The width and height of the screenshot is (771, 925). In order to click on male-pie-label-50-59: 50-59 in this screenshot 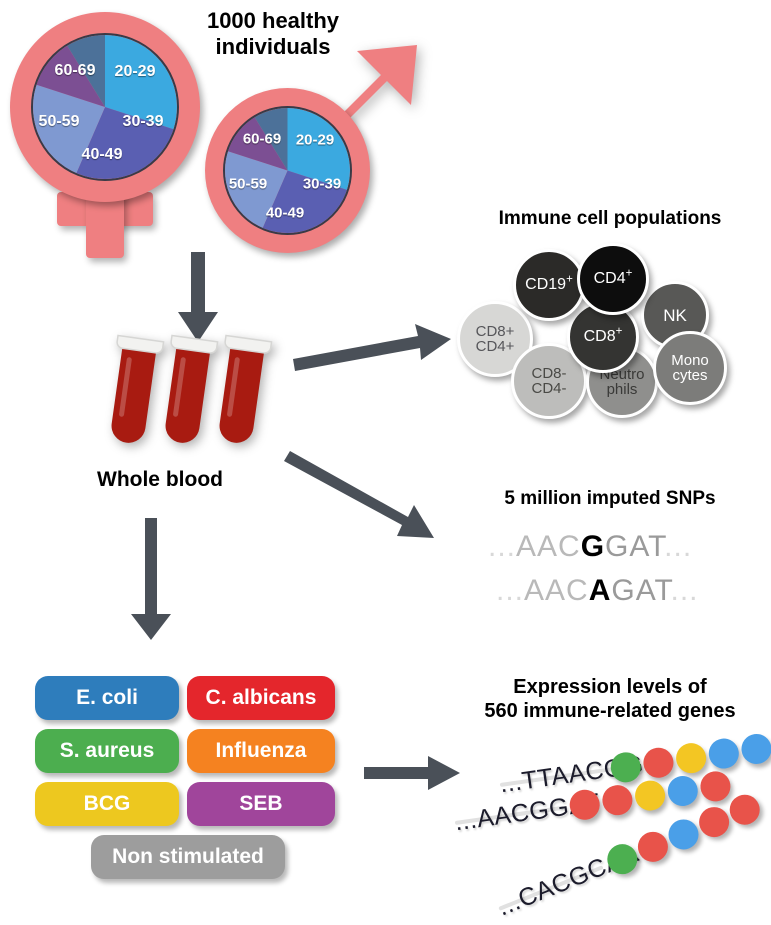, I will do `click(248, 184)`.